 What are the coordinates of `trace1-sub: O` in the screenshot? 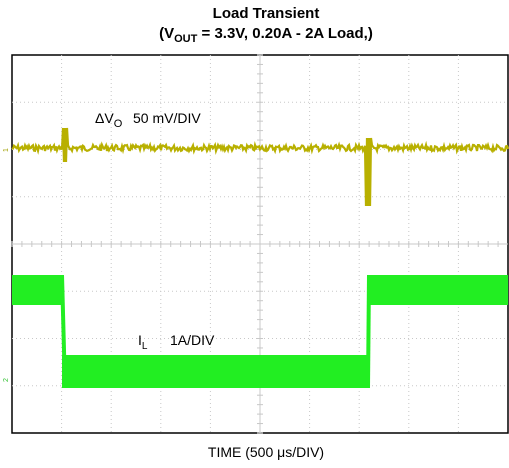 It's located at (118, 124).